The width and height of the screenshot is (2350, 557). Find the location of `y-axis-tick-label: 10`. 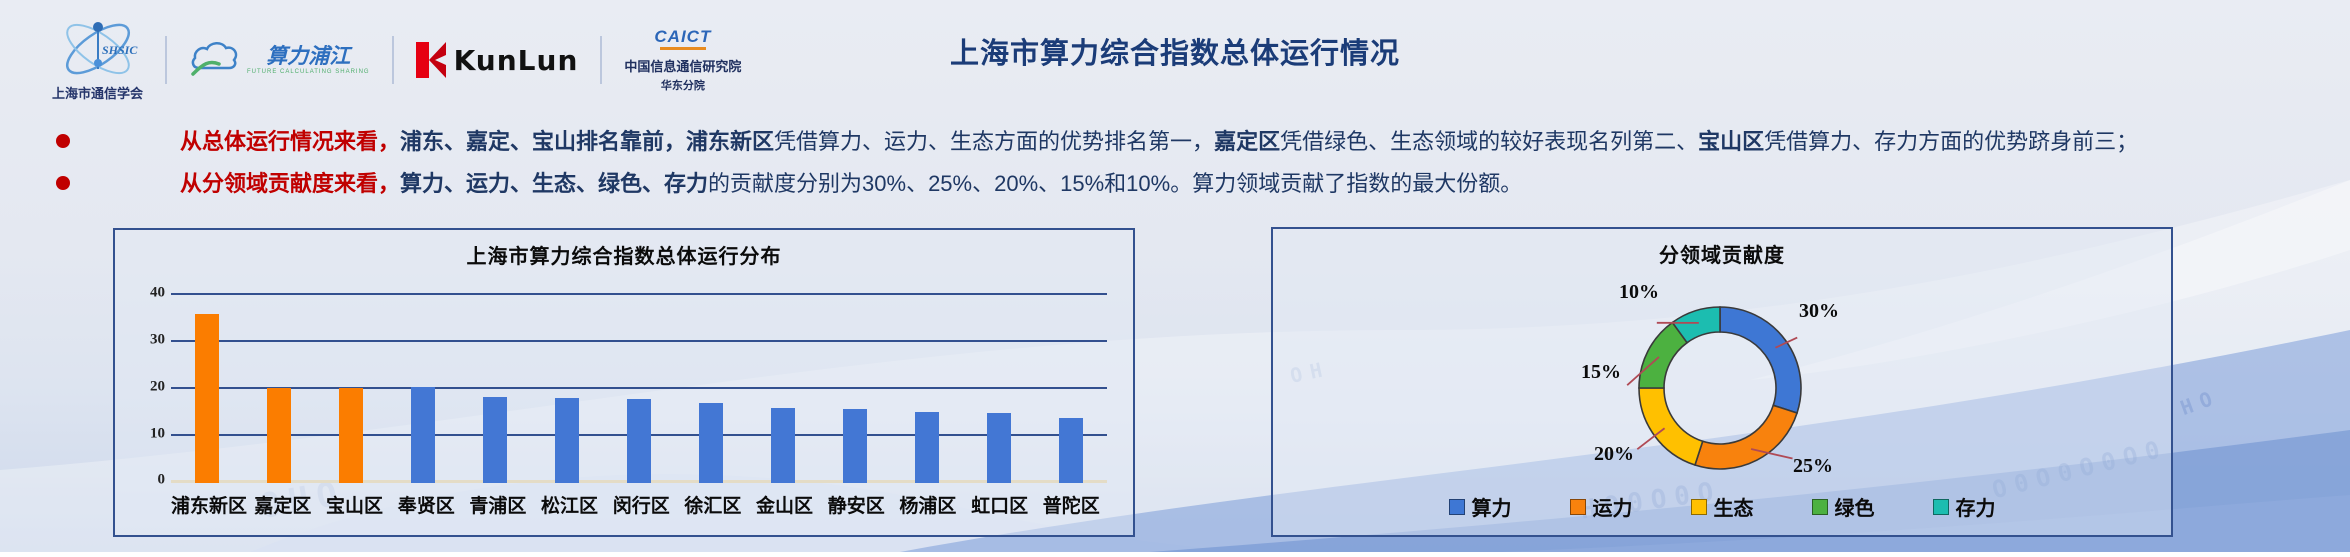

y-axis-tick-label: 10 is located at coordinates (157, 434).